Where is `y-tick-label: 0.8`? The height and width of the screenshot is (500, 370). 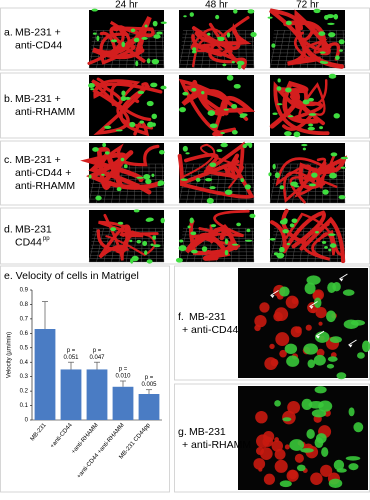 y-tick-label: 0.8 is located at coordinates (24, 305).